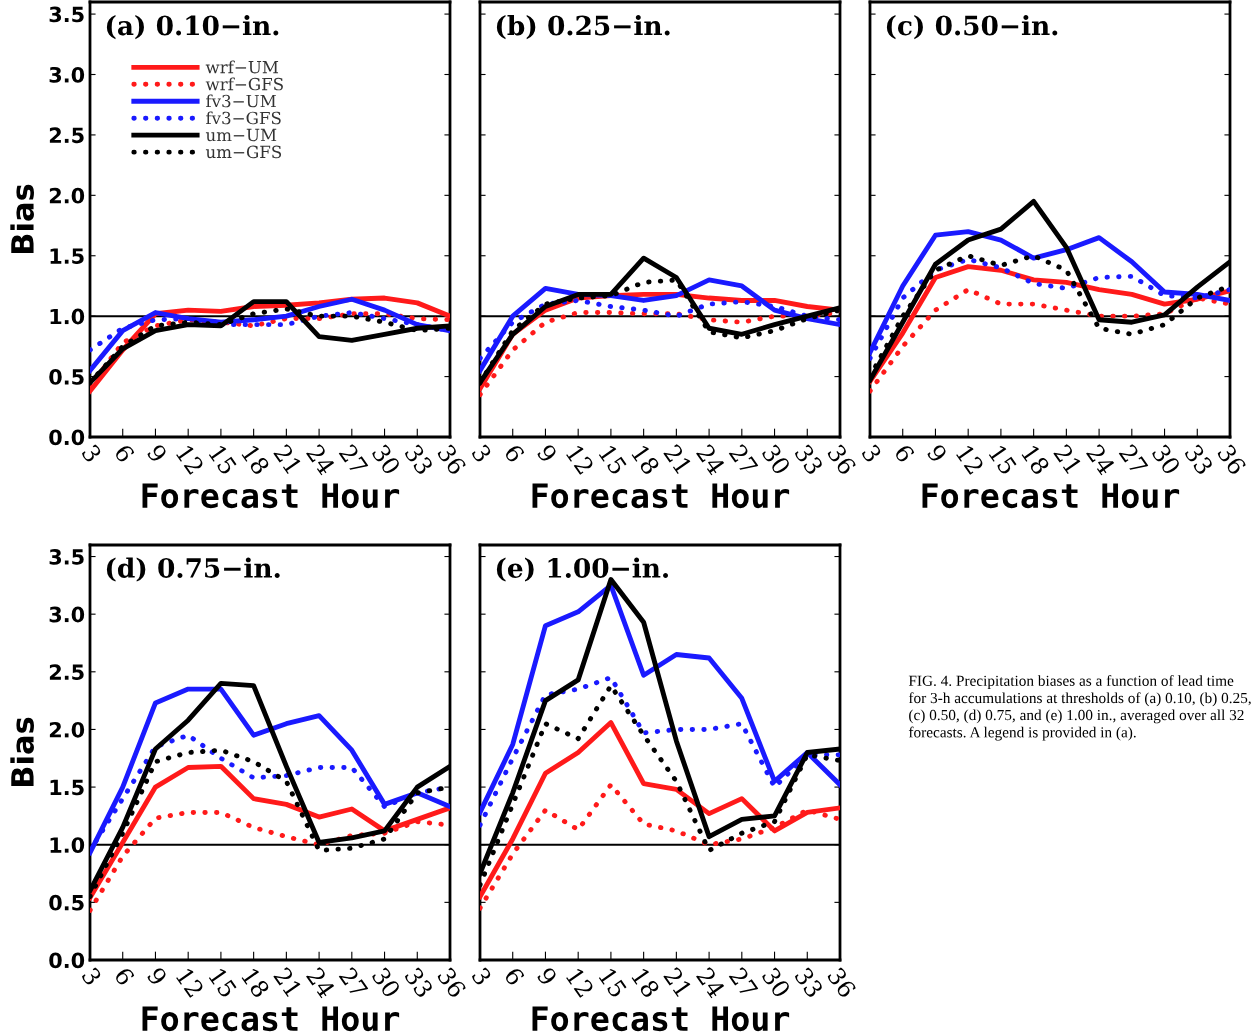 The width and height of the screenshot is (1253, 1036). I want to click on legend-label: fv3−UM, so click(241, 101).